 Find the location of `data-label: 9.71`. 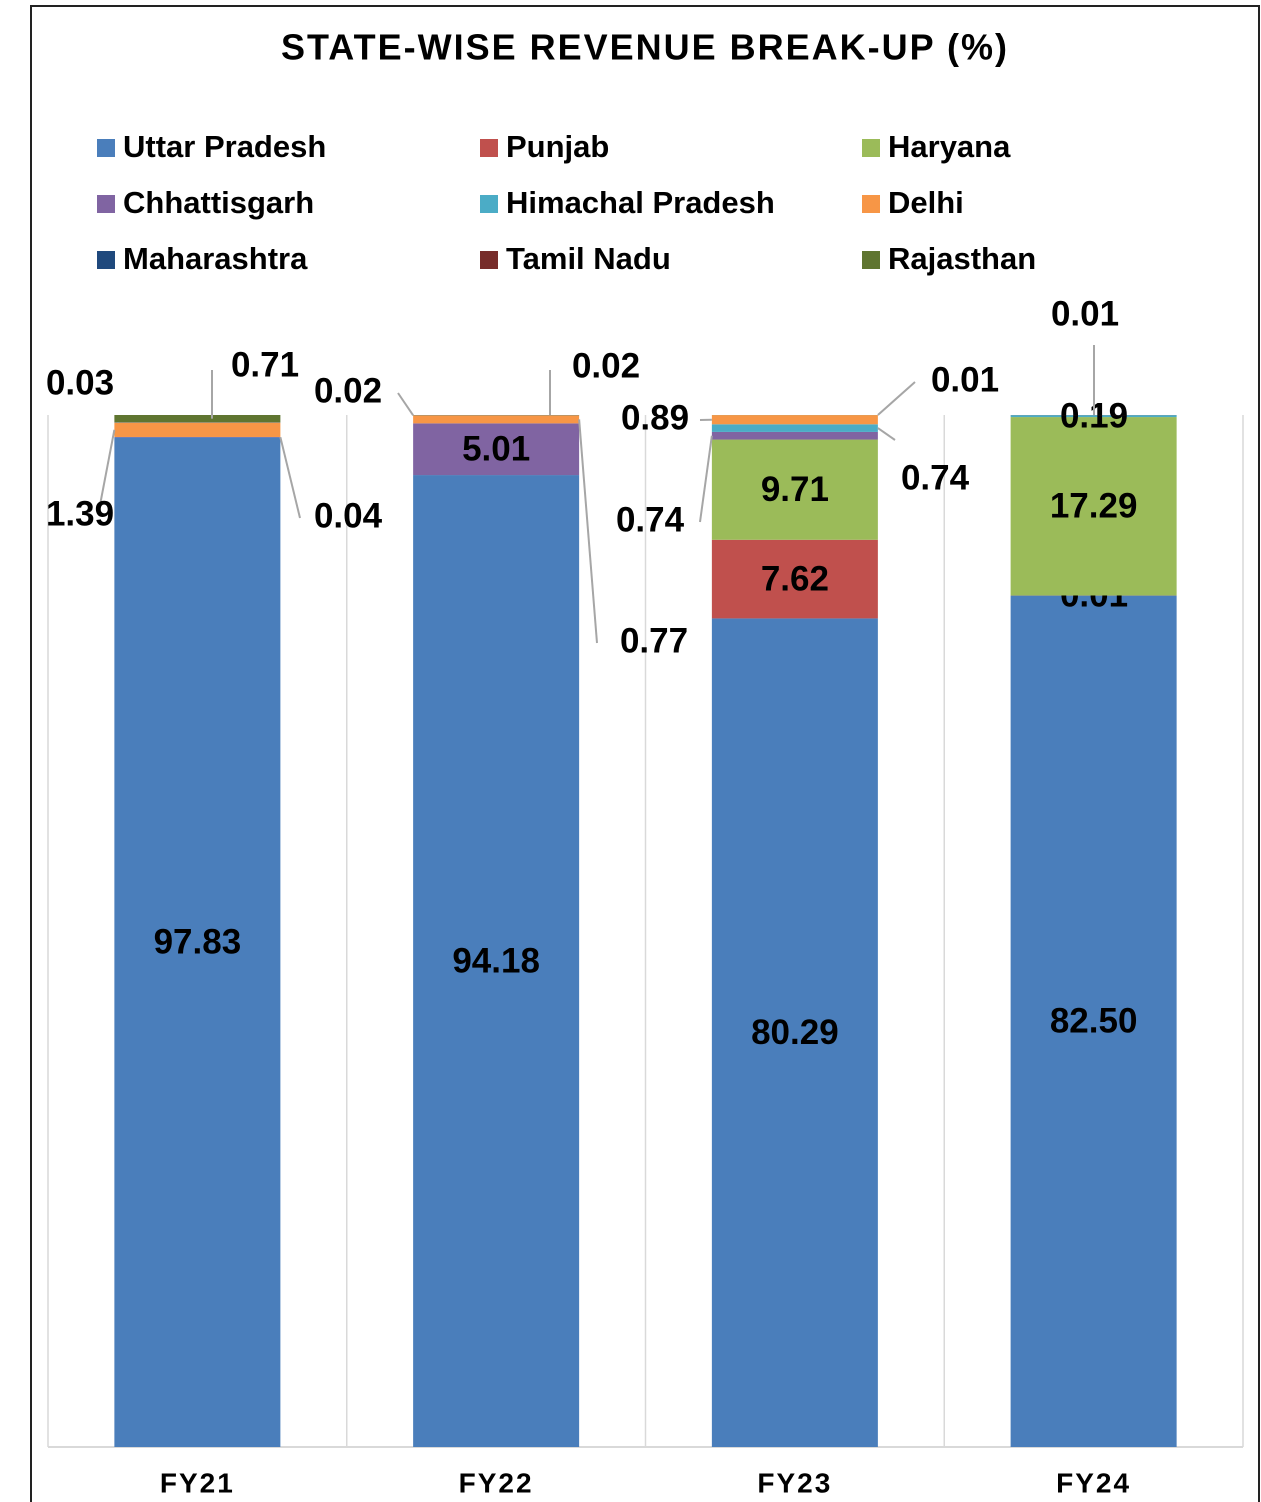

data-label: 9.71 is located at coordinates (795, 489).